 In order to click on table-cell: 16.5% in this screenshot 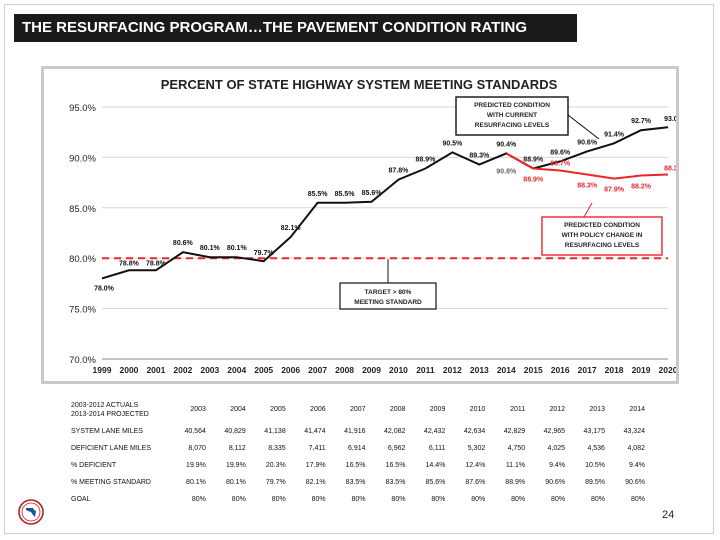, I will do `click(355, 465)`.